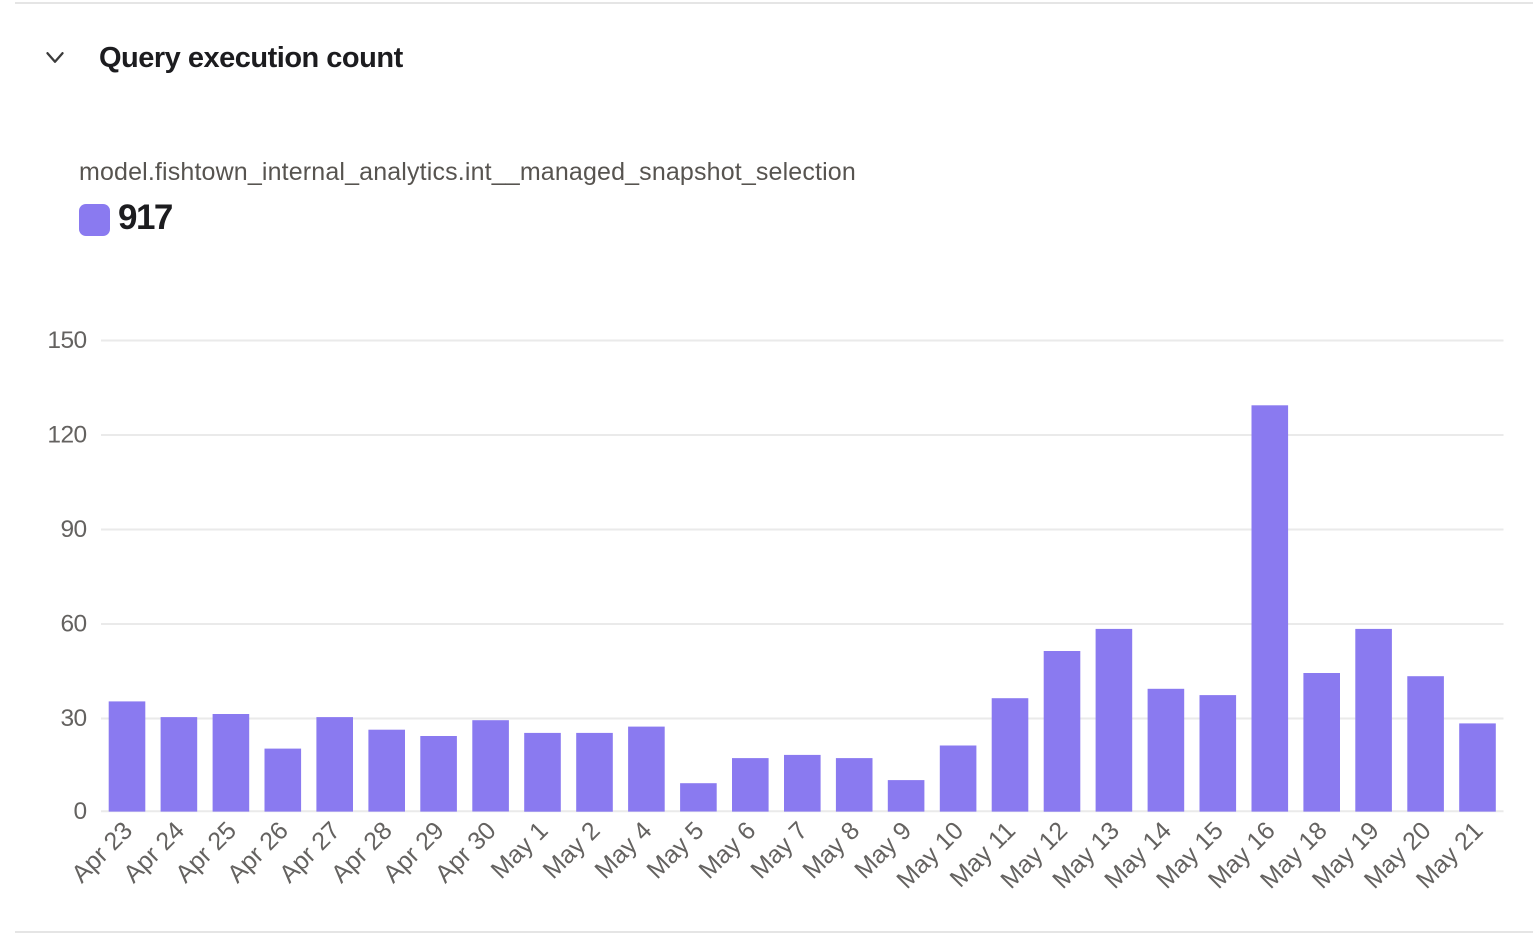 The width and height of the screenshot is (1540, 936). What do you see at coordinates (675, 850) in the screenshot?
I see `svg-text: May 5` at bounding box center [675, 850].